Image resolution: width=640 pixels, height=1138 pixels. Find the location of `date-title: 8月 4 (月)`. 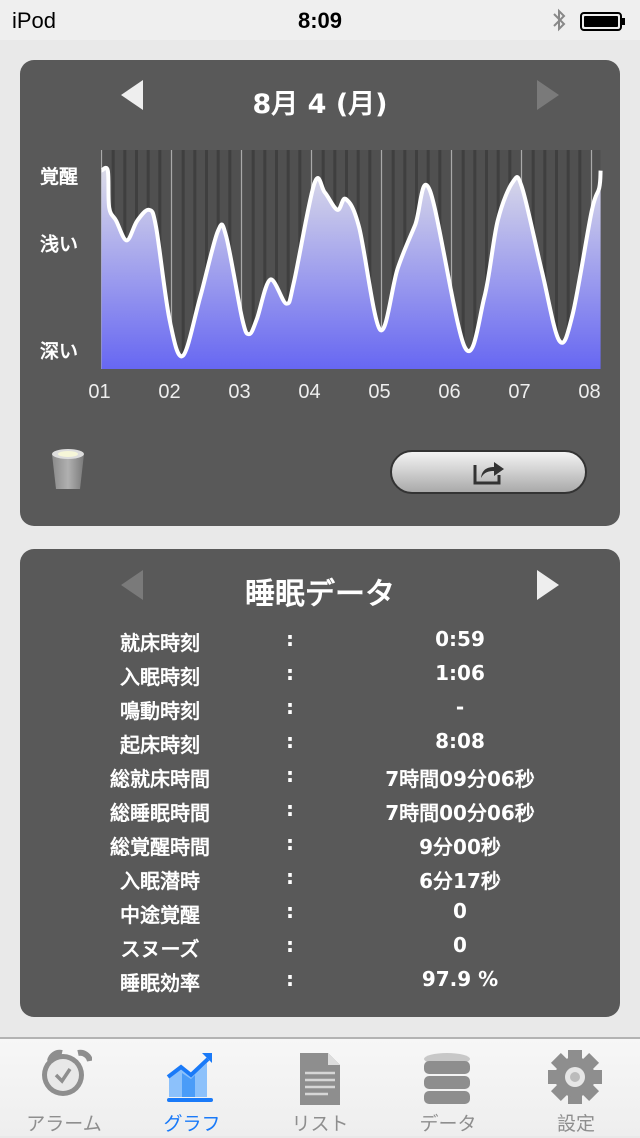

date-title: 8月 4 (月) is located at coordinates (320, 104).